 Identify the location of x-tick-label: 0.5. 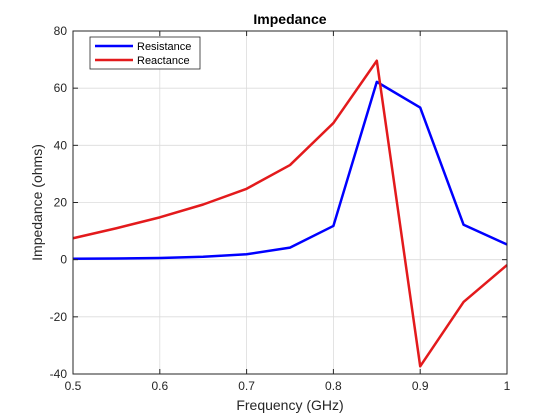
(73, 386).